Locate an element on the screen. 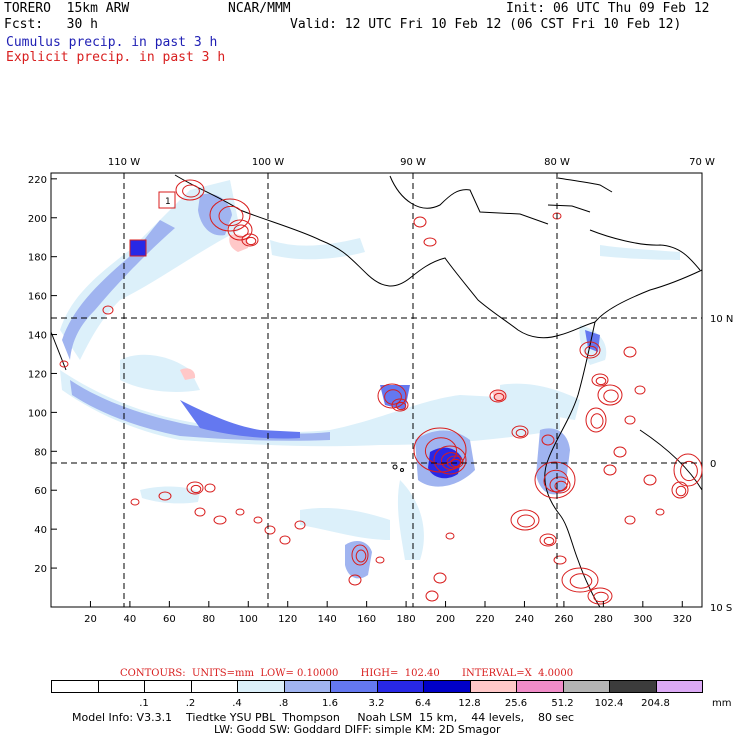 The height and width of the screenshot is (740, 740). x-tick-label: 200 is located at coordinates (445, 619).